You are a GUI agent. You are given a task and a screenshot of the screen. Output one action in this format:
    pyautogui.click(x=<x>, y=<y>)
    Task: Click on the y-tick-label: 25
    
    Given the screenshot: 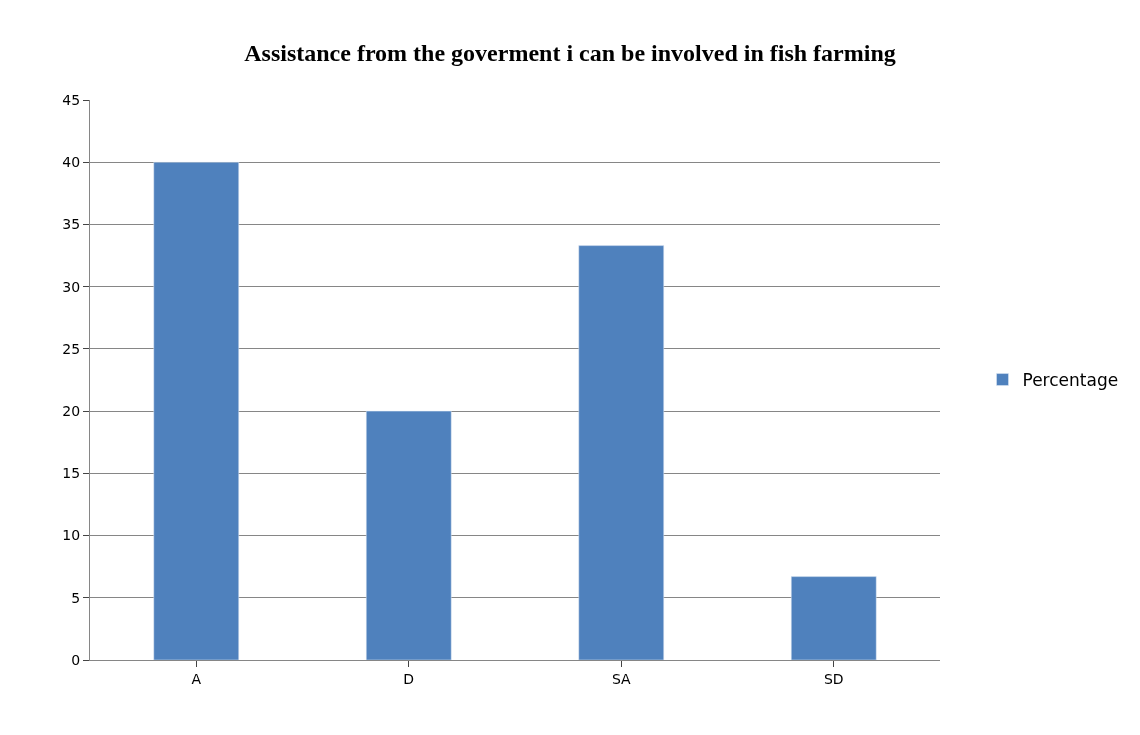 What is the action you would take?
    pyautogui.click(x=71, y=348)
    